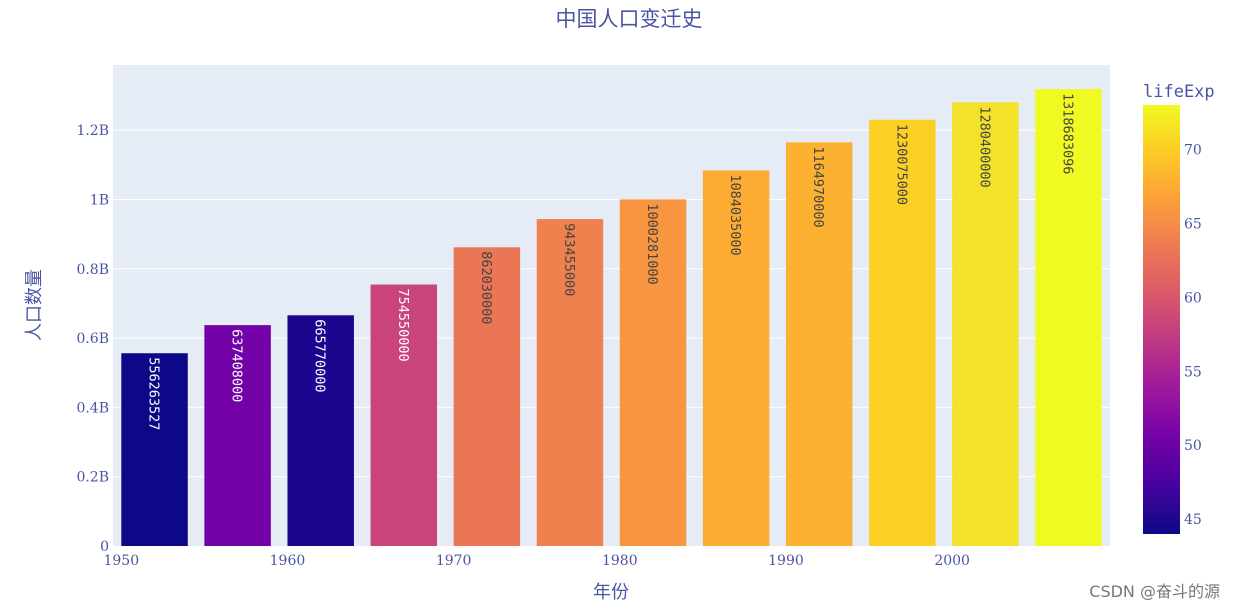 The width and height of the screenshot is (1235, 609). Describe the element at coordinates (99, 200) in the screenshot. I see `y-tick-label: 1B` at that location.